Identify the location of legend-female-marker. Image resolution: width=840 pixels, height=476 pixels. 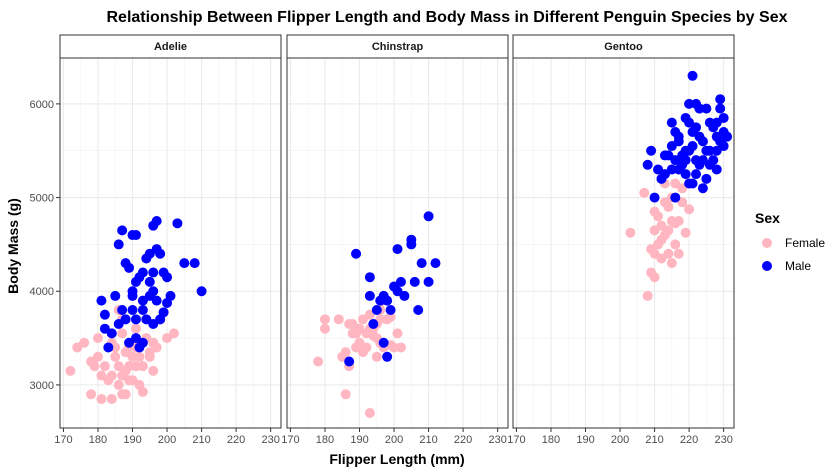
(767, 243).